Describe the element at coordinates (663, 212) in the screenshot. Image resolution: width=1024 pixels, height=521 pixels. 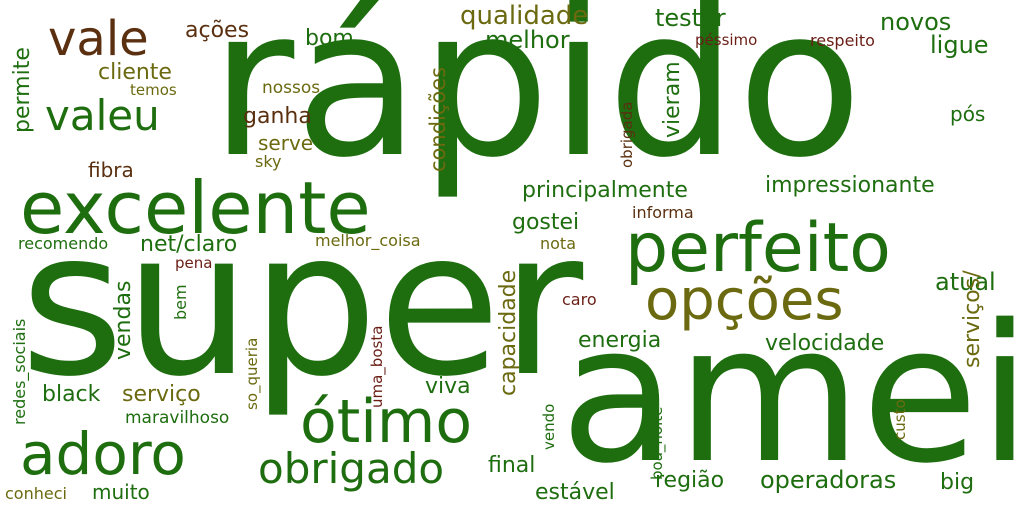
I see `word-informa: informa` at that location.